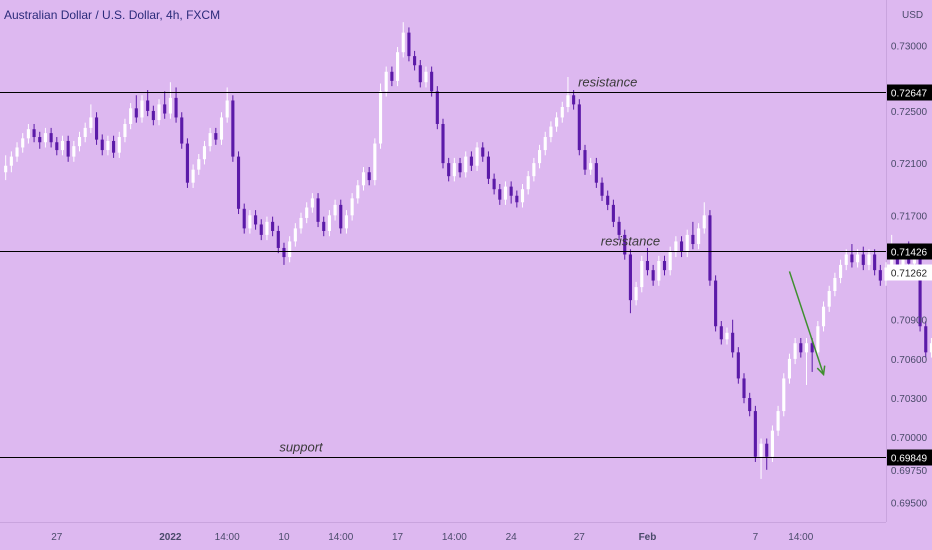 The height and width of the screenshot is (550, 932). What do you see at coordinates (909, 273) in the screenshot?
I see `current-price-label: 0.71262` at bounding box center [909, 273].